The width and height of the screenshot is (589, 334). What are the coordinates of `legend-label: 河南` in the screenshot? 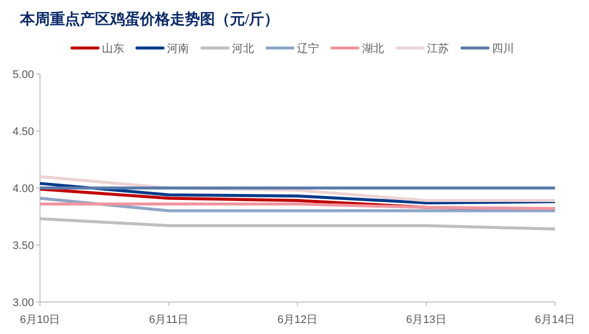 It's located at (178, 48).